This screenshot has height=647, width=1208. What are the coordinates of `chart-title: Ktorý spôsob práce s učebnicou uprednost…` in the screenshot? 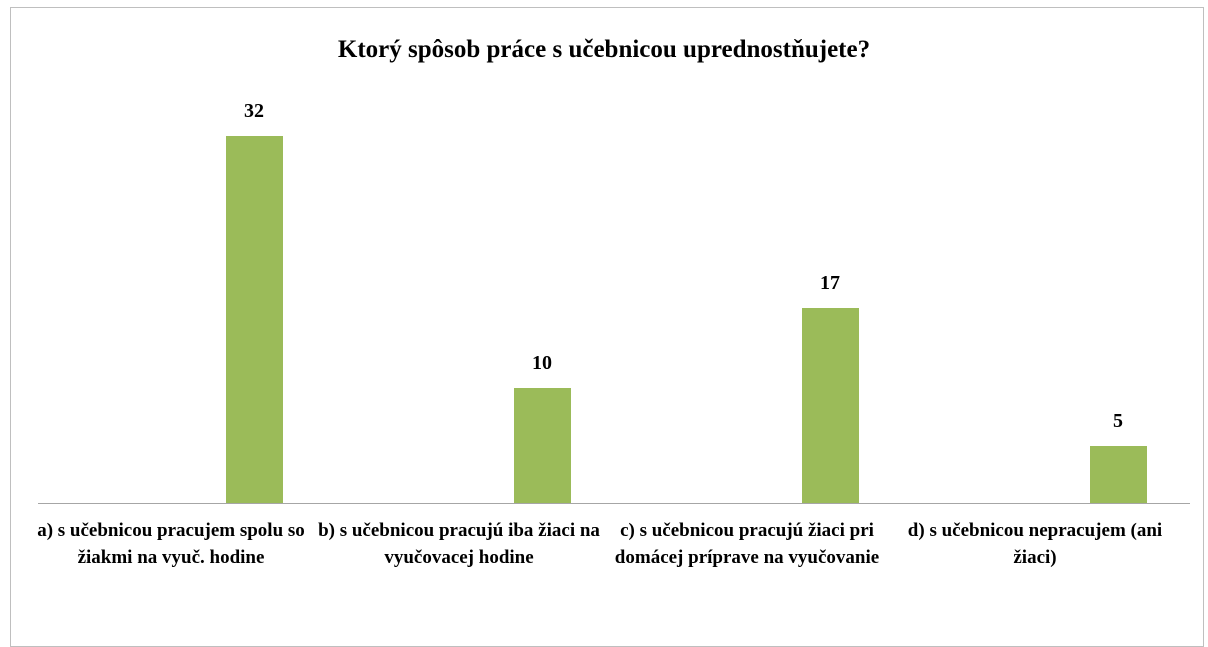 It's located at (604, 49).